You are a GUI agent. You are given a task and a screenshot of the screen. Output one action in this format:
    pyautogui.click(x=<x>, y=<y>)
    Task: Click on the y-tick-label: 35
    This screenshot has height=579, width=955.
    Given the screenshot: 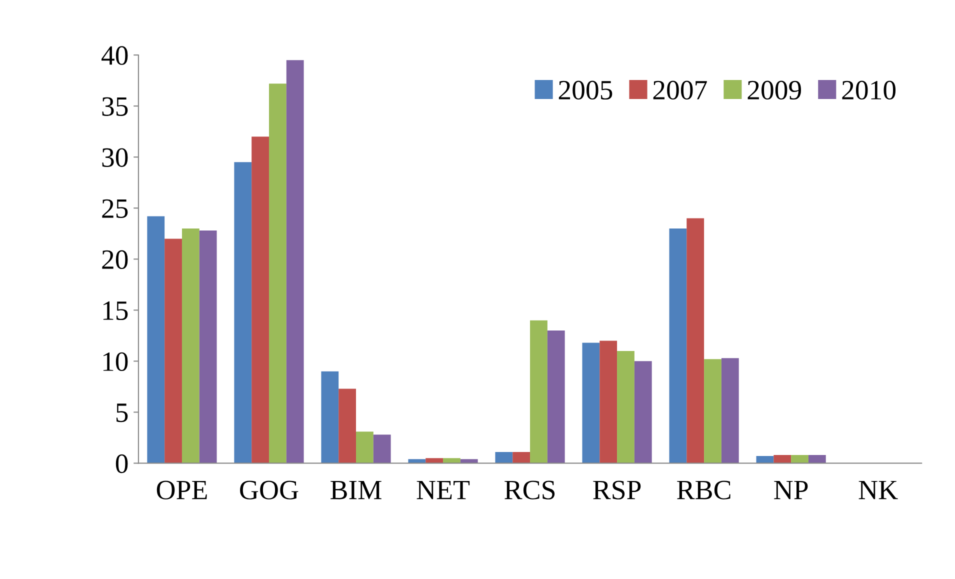 What is the action you would take?
    pyautogui.click(x=115, y=106)
    